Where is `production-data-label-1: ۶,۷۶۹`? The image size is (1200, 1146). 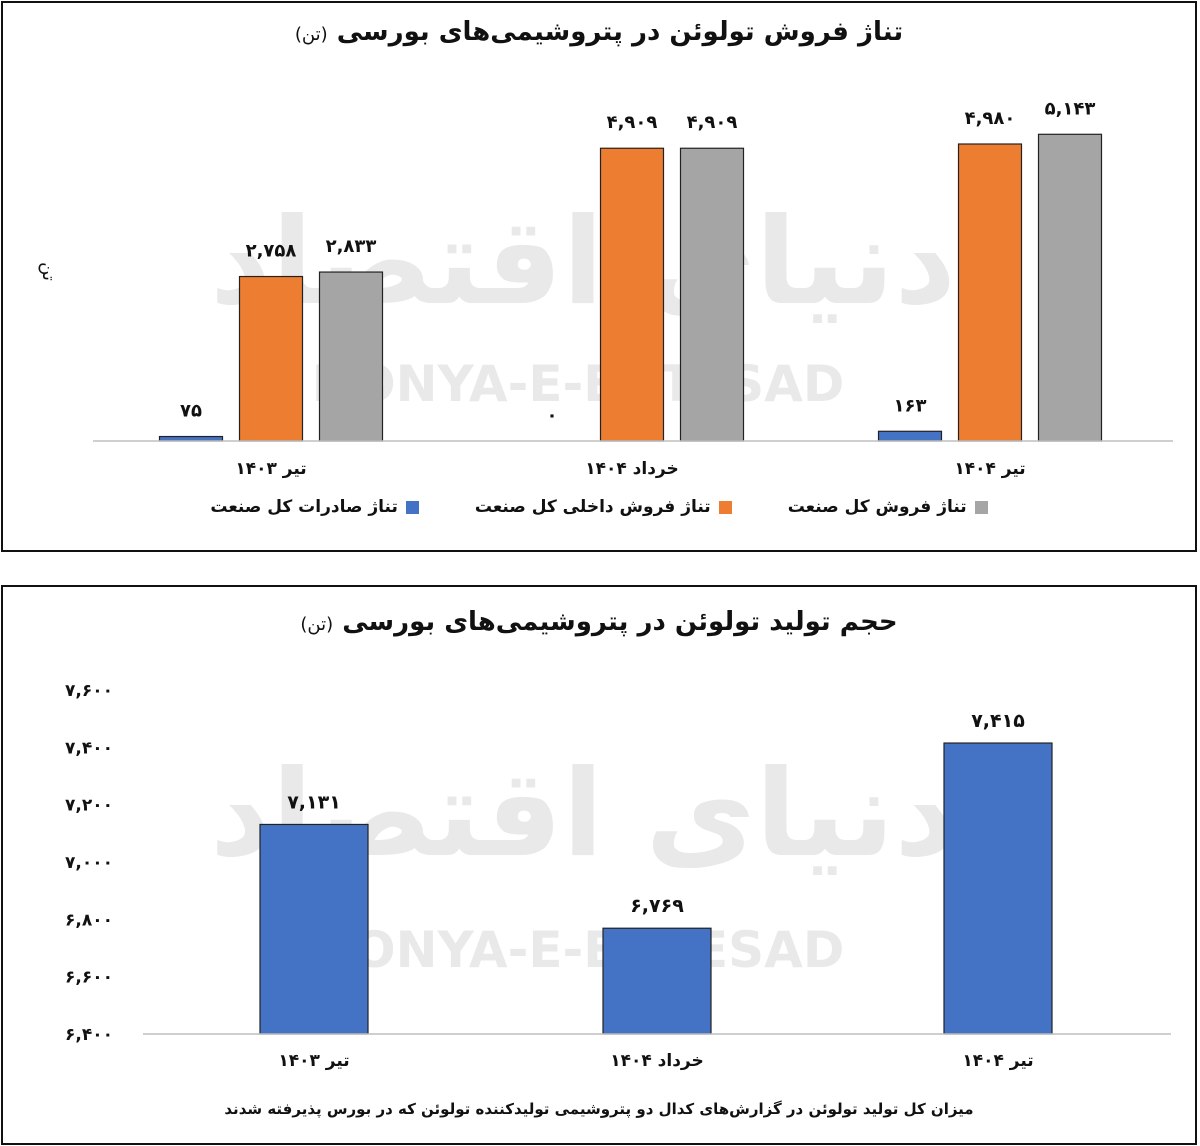
production-data-label-1: ۶,۷۶۹ is located at coordinates (657, 906).